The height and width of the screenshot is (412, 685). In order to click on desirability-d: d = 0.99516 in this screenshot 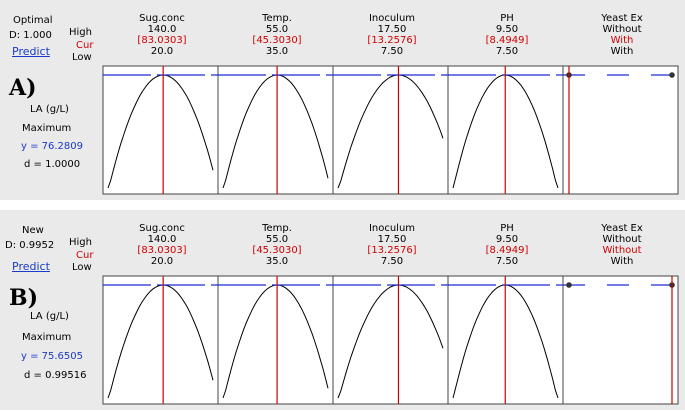, I will do `click(55, 375)`.